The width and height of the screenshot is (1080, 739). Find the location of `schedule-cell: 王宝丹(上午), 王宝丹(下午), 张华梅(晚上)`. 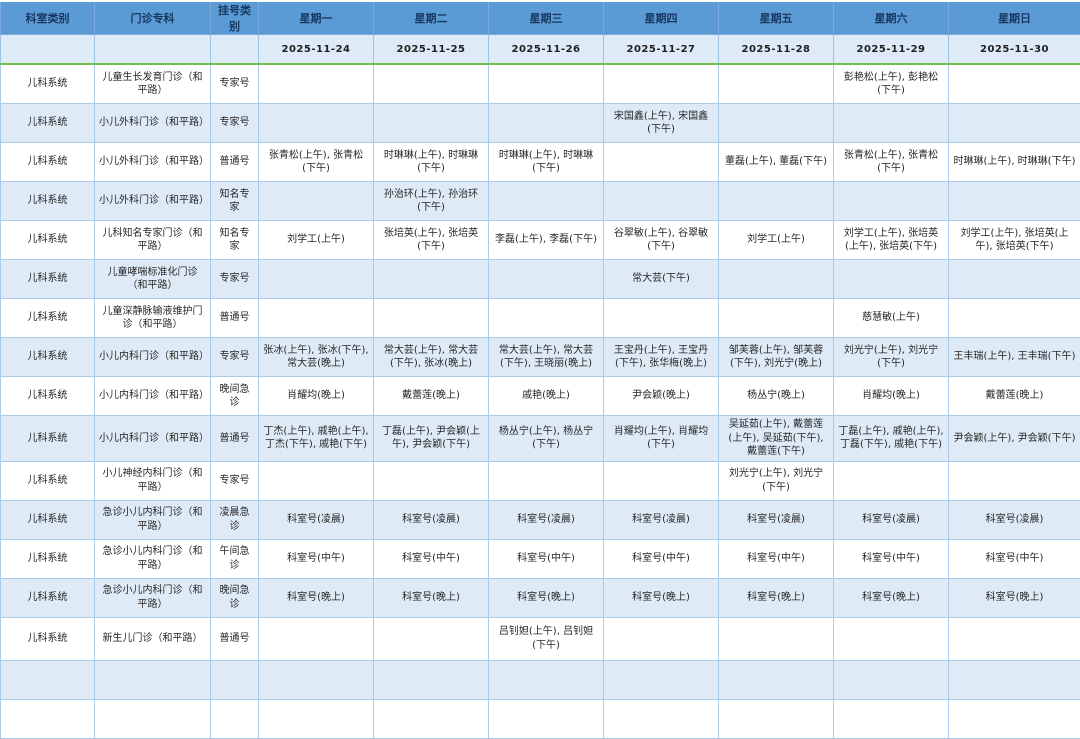

schedule-cell: 王宝丹(上午), 王宝丹(下午), 张华梅(晚上) is located at coordinates (661, 357).